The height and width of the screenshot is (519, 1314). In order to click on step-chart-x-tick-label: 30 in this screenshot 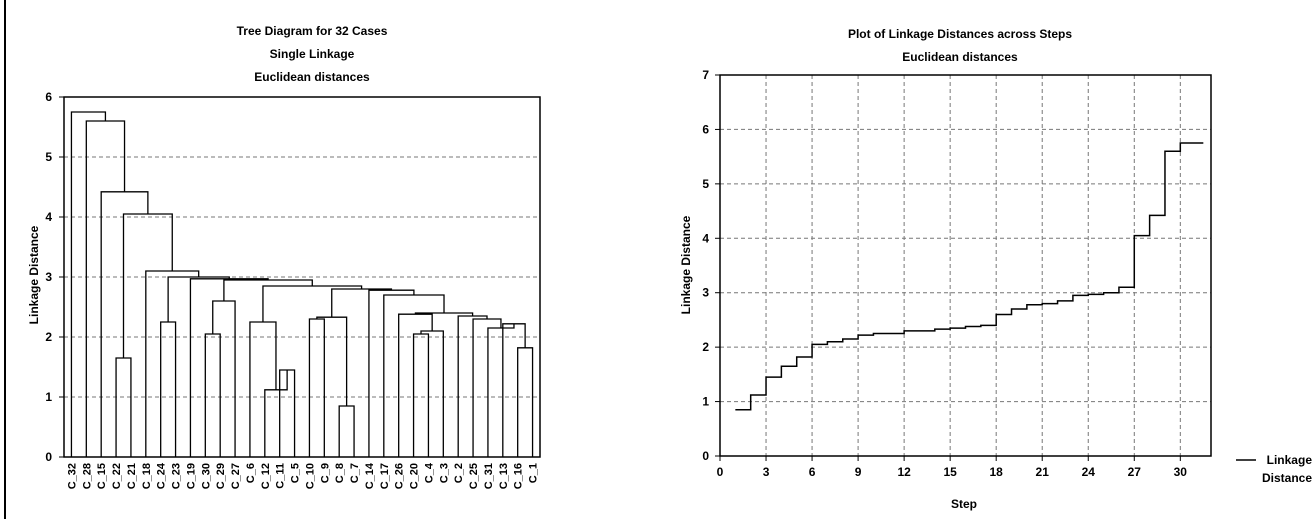, I will do `click(1181, 472)`.